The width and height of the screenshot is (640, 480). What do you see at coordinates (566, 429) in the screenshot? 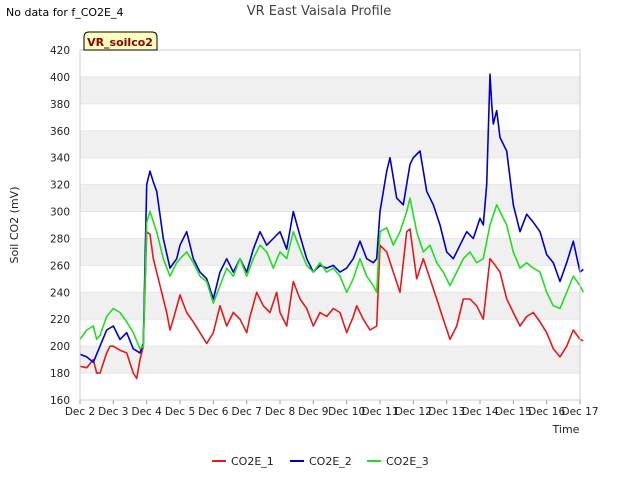
I see `x-axis-label: Time` at bounding box center [566, 429].